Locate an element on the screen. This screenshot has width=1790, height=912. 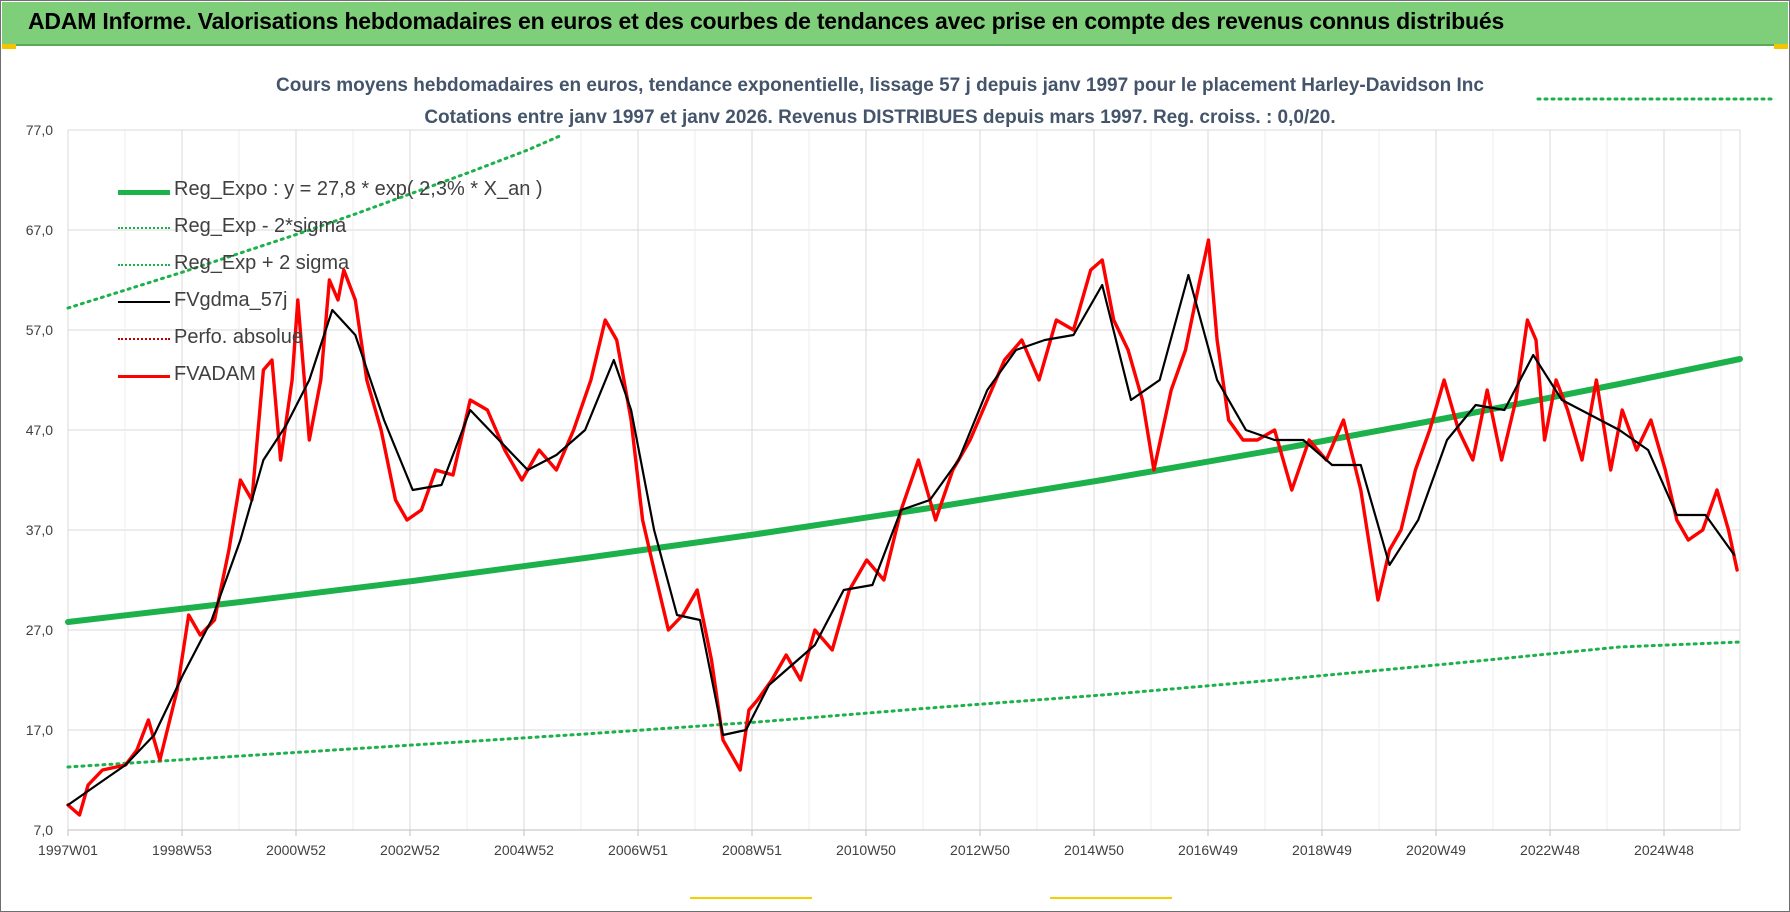
x-tick-label: 2012W50 is located at coordinates (980, 850).